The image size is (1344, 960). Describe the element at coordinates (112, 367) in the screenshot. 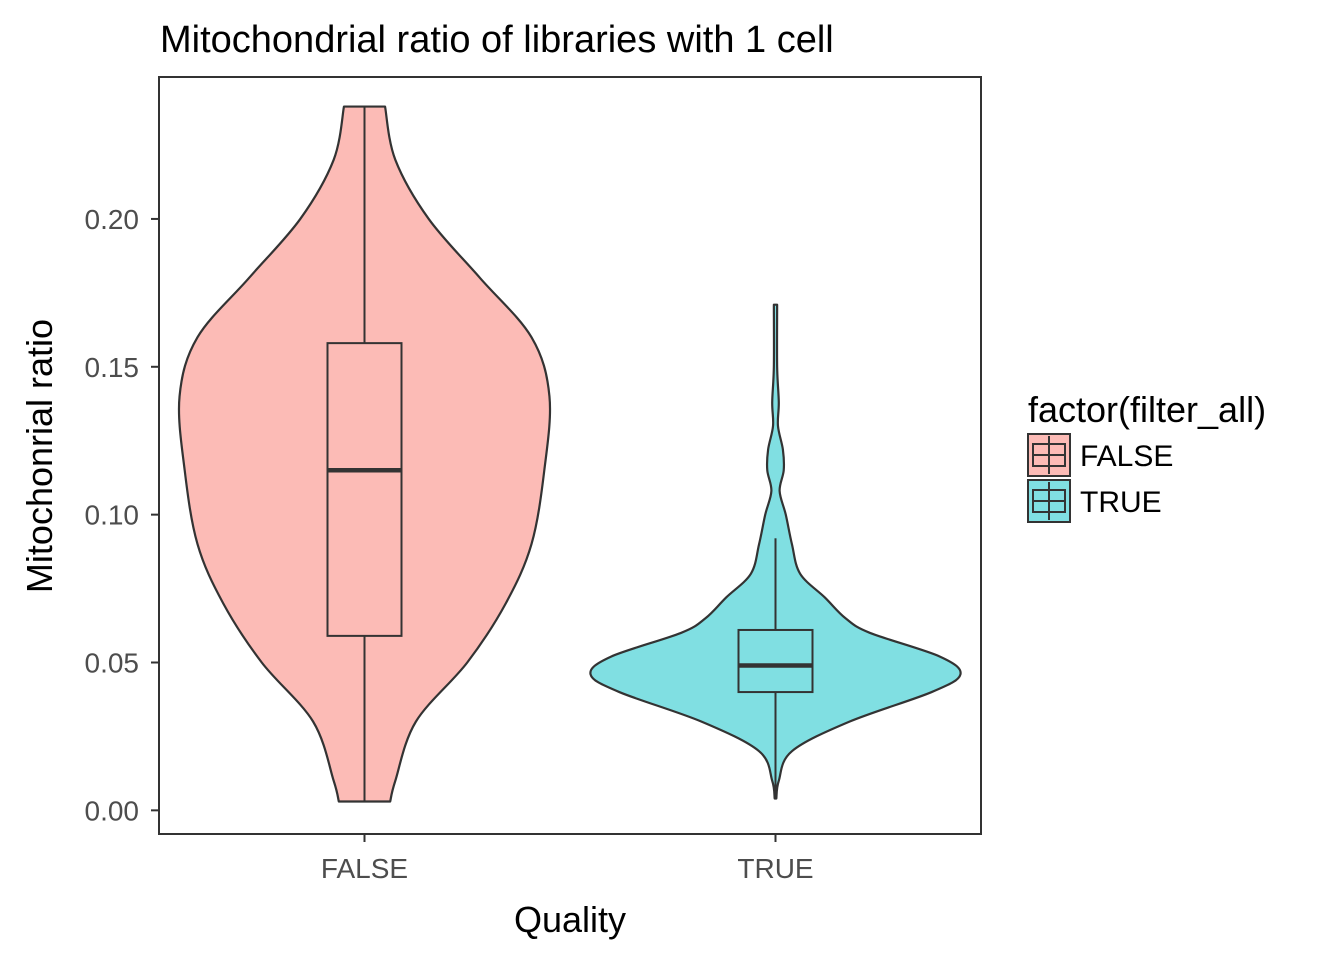

I see `y-tick-label: 0.15` at that location.